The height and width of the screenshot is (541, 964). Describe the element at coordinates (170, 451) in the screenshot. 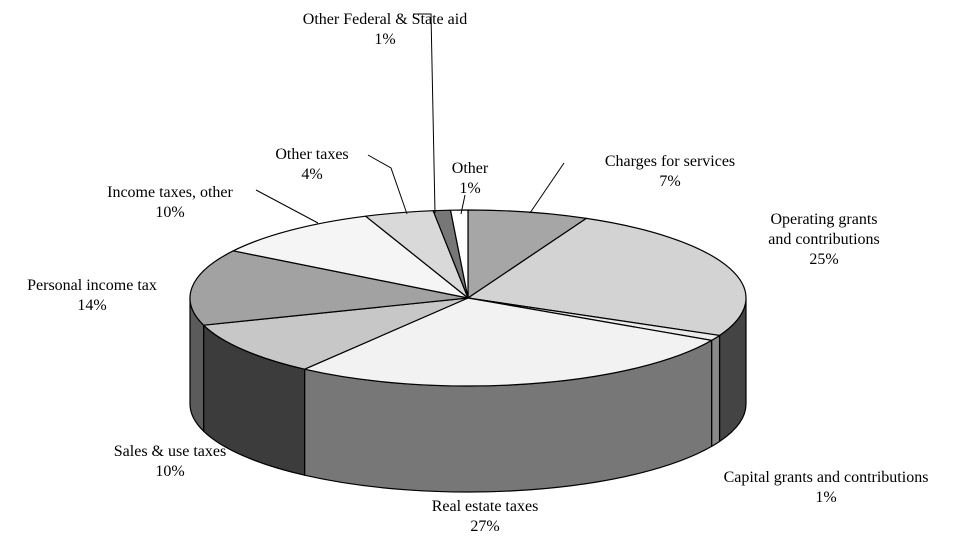

I see `slice-name-line: Sales & use taxes` at that location.